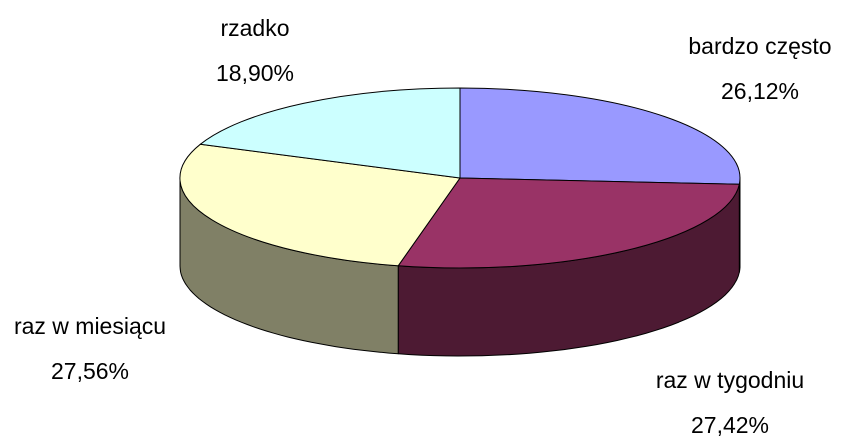  Describe the element at coordinates (90, 326) in the screenshot. I see `slice-label: raz w miesiącu` at that location.